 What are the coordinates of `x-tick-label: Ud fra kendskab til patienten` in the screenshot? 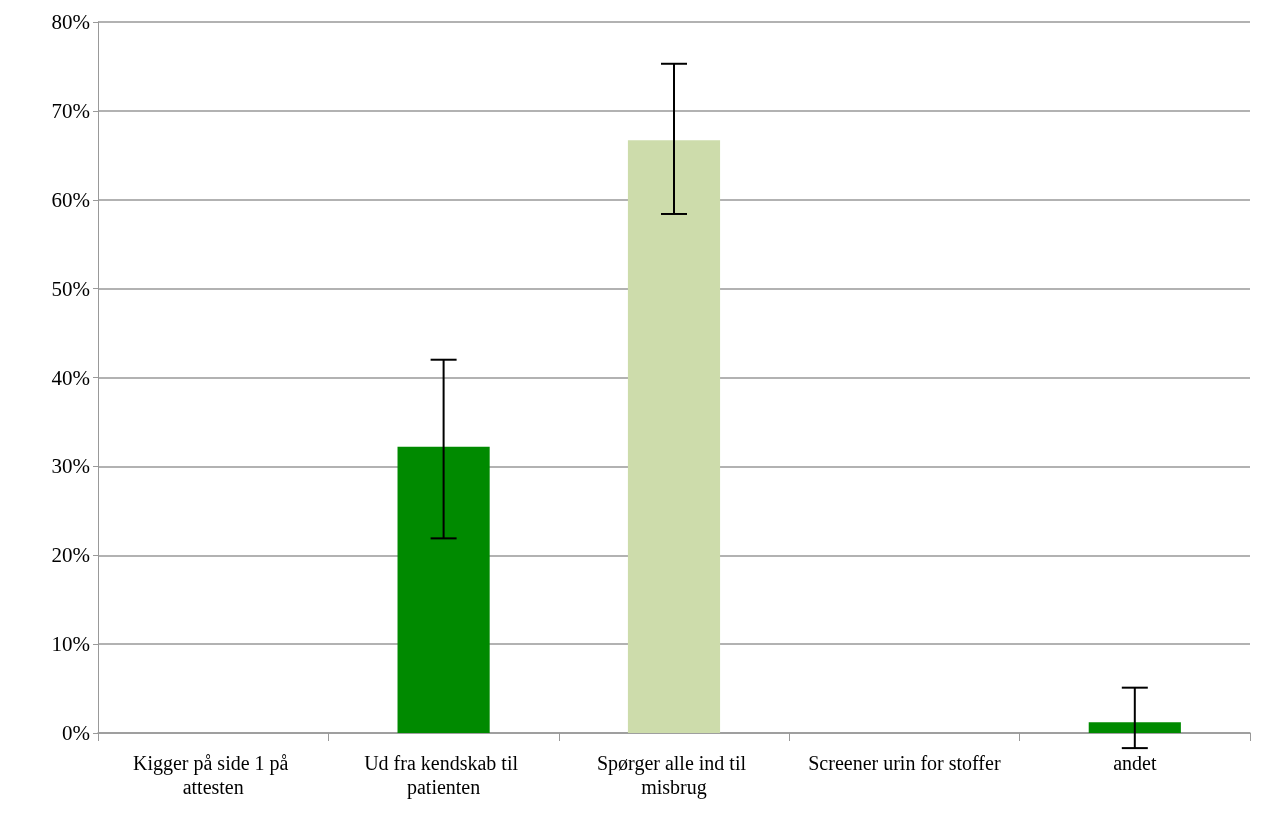 It's located at (444, 775).